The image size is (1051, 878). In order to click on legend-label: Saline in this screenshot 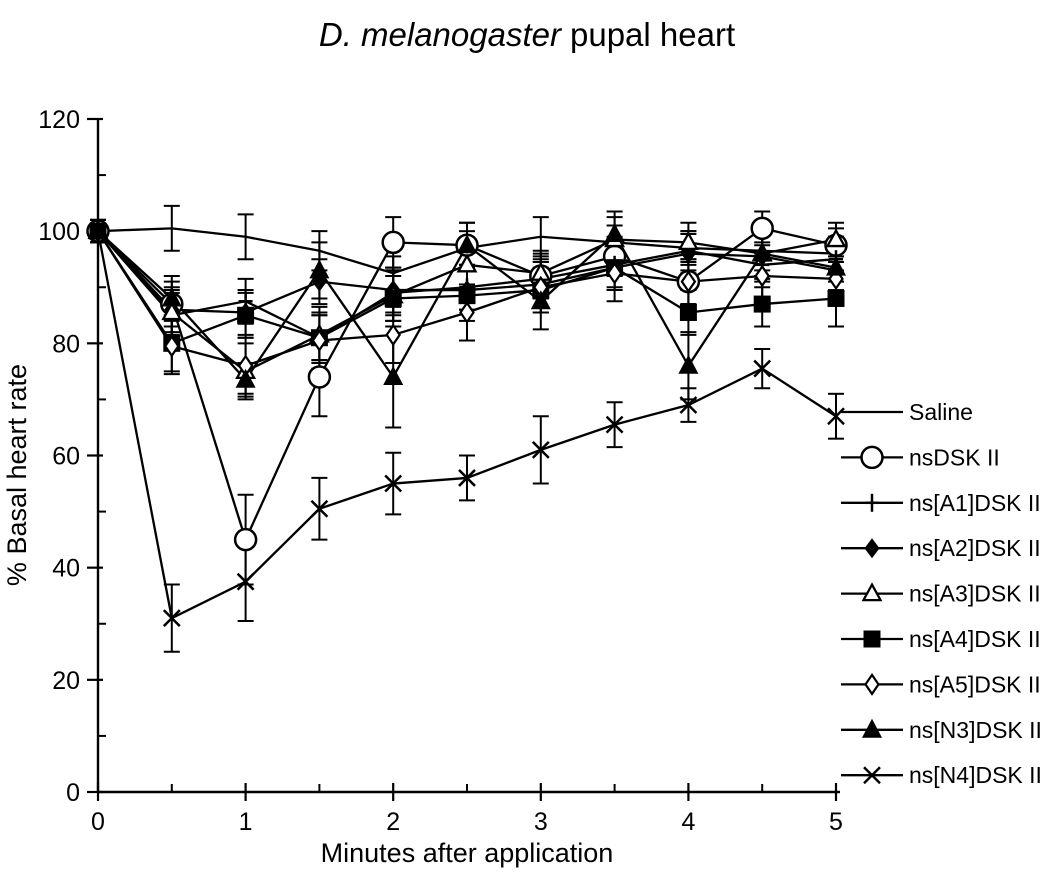, I will do `click(941, 412)`.